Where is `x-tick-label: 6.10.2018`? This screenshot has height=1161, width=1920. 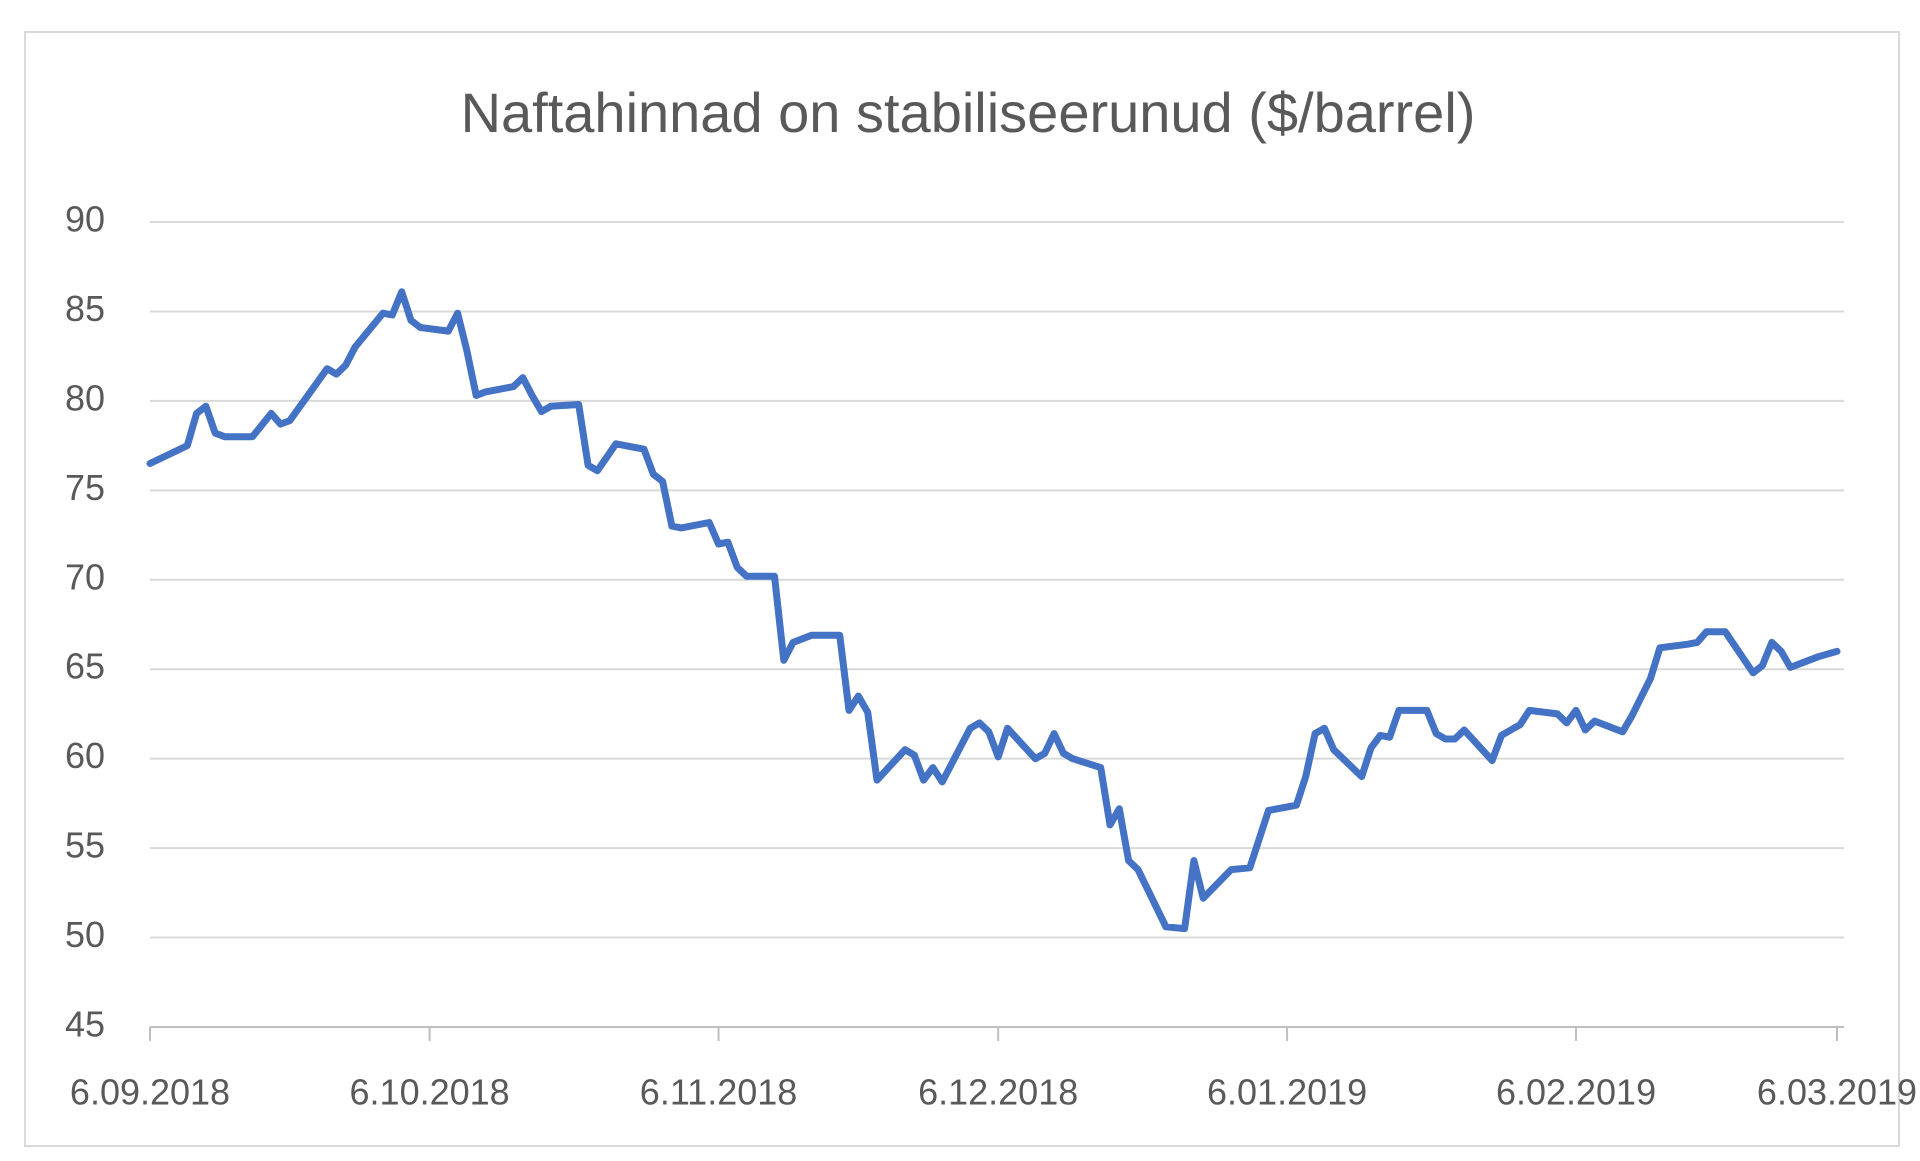
x-tick-label: 6.10.2018 is located at coordinates (430, 1092).